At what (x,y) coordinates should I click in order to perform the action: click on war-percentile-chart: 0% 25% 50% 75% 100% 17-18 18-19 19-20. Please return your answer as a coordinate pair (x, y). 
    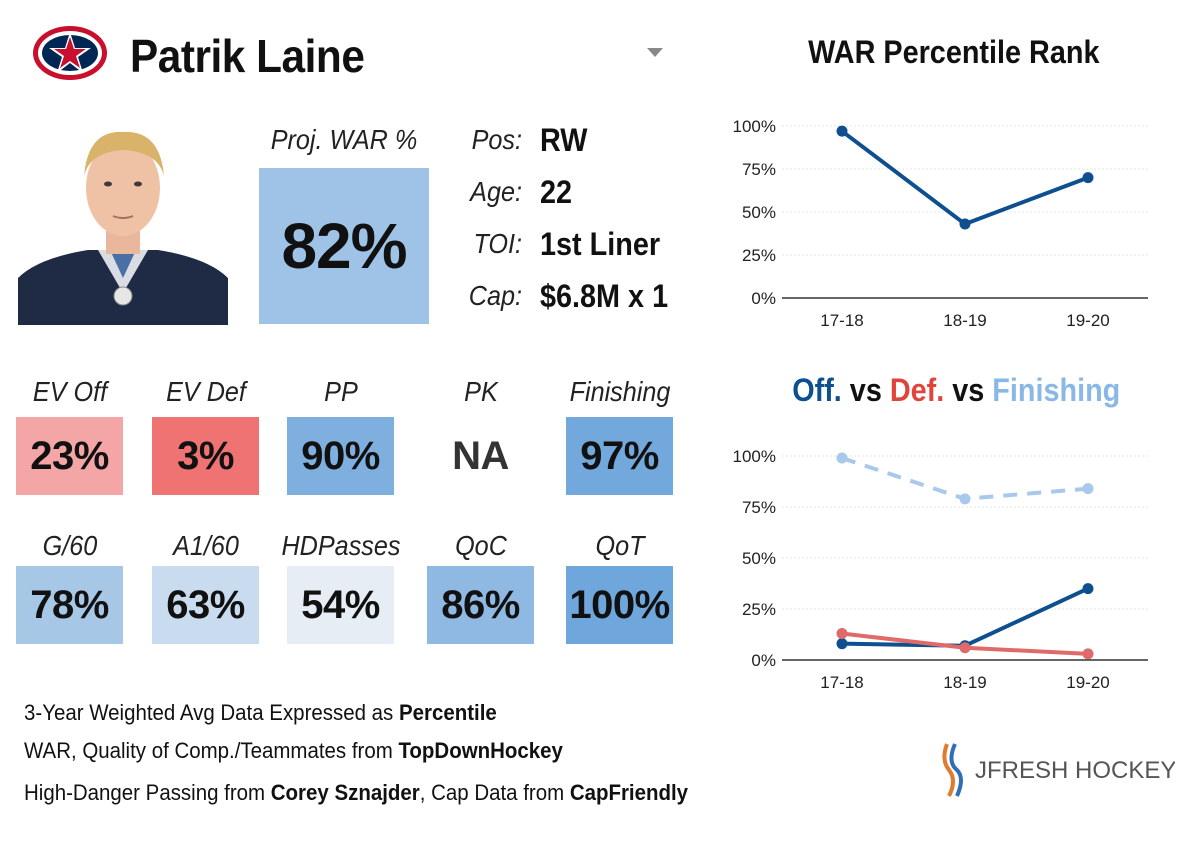
    Looking at the image, I should click on (940, 223).